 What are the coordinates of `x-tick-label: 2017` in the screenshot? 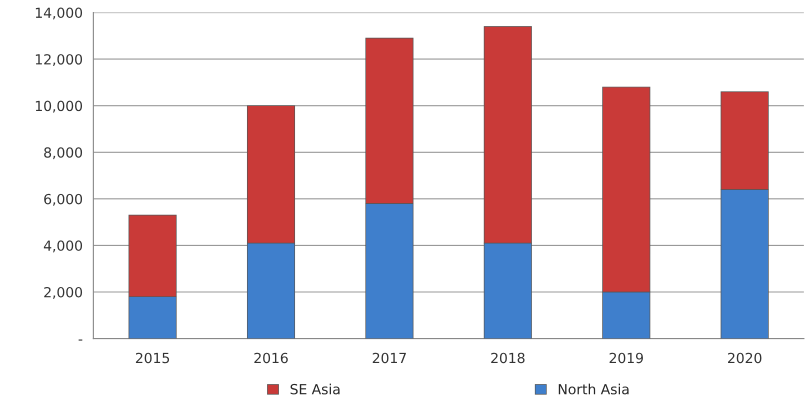 It's located at (389, 358).